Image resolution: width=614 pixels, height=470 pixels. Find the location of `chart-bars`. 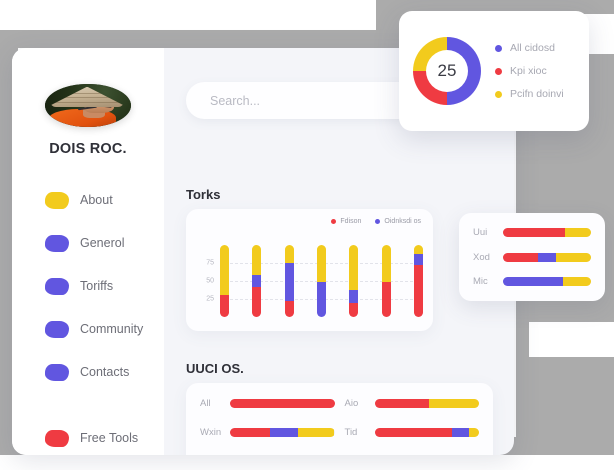

chart-bars is located at coordinates (321, 281).